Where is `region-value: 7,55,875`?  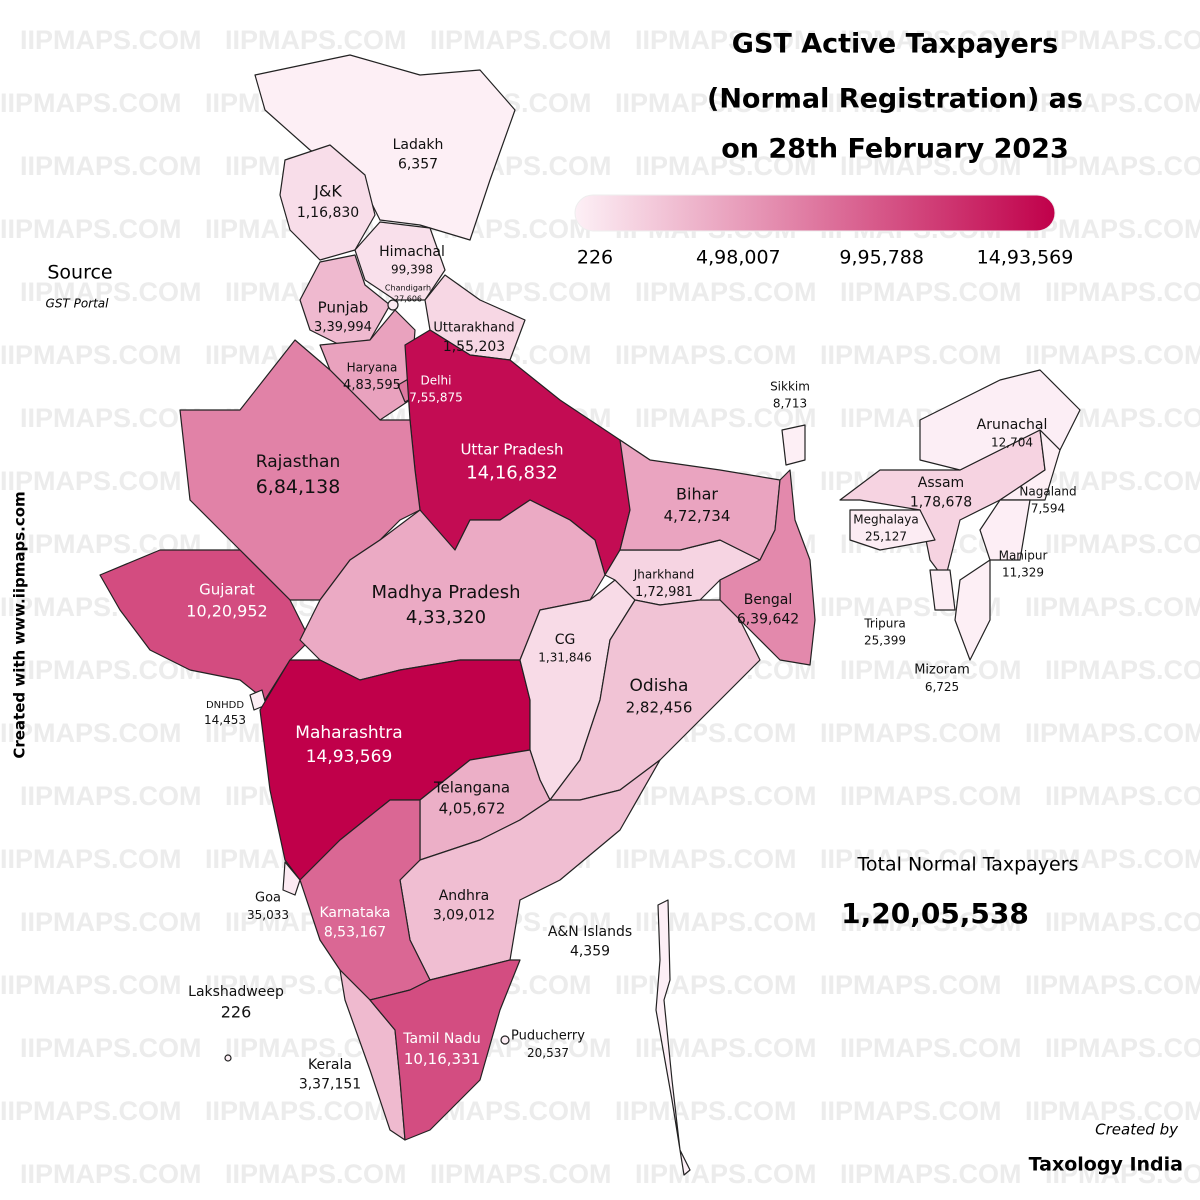
region-value: 7,55,875 is located at coordinates (435, 397).